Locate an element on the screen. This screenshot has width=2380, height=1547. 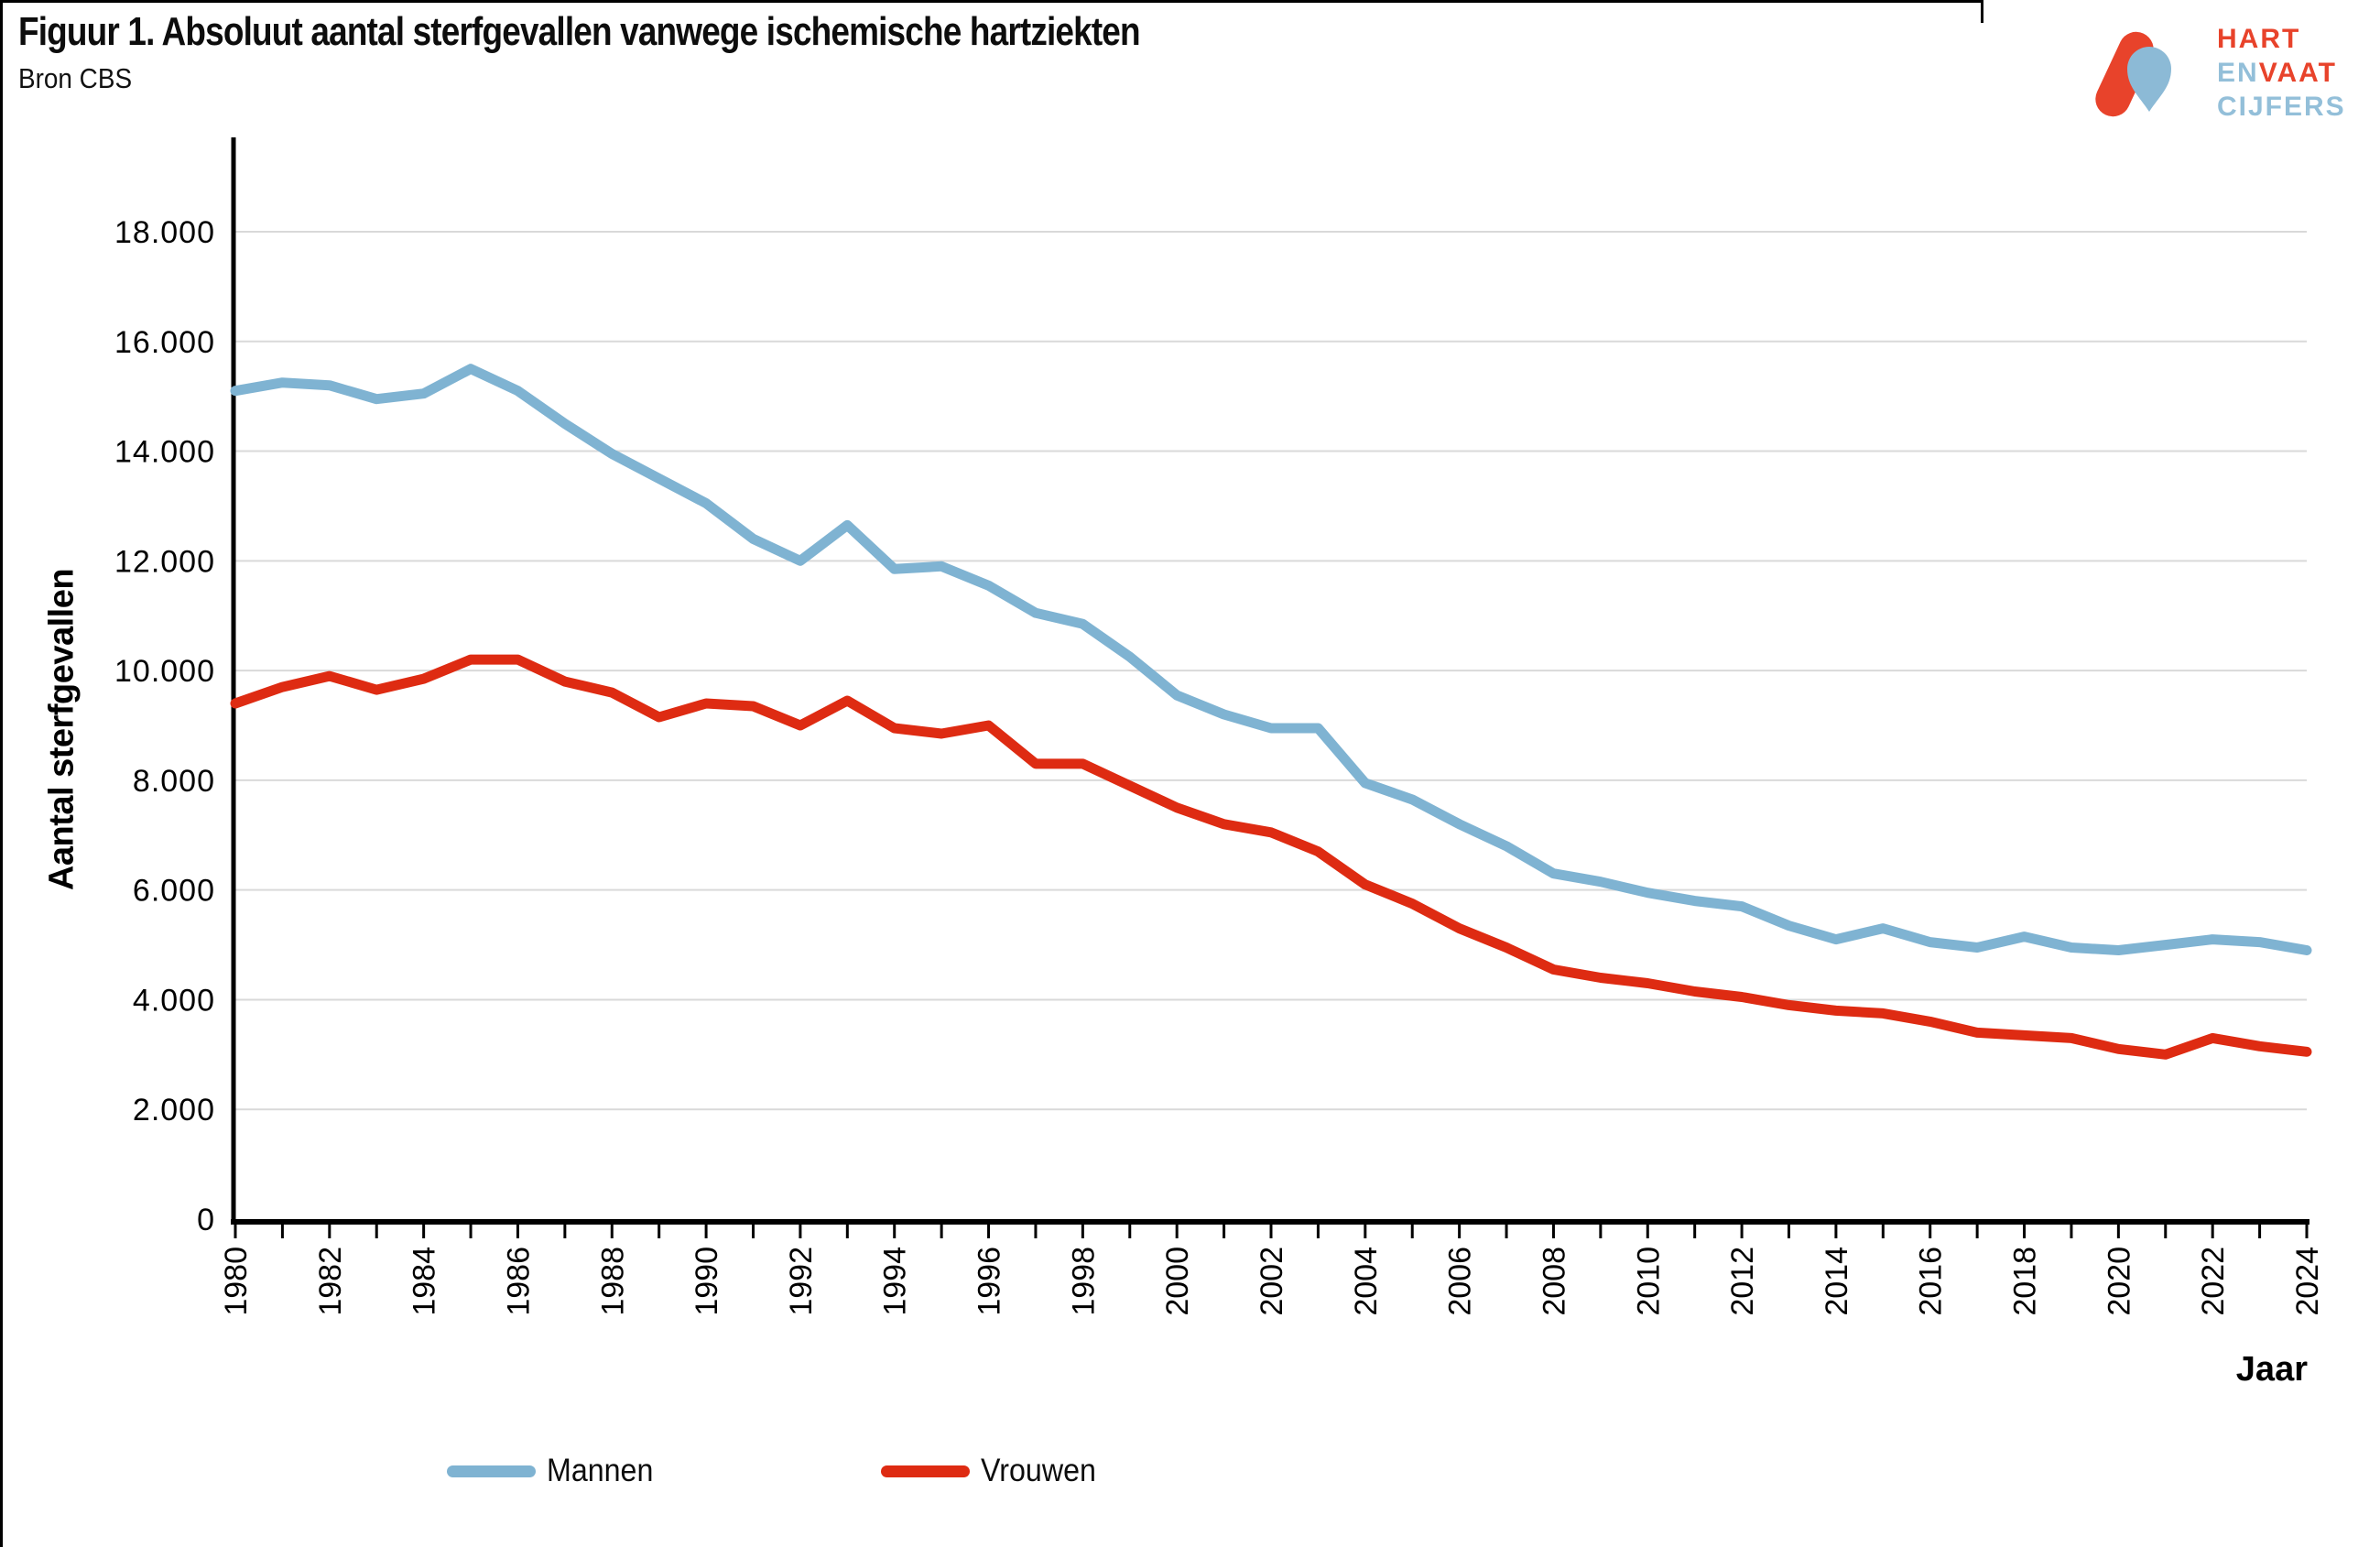
x-tick-label: 1986 is located at coordinates (518, 1281).